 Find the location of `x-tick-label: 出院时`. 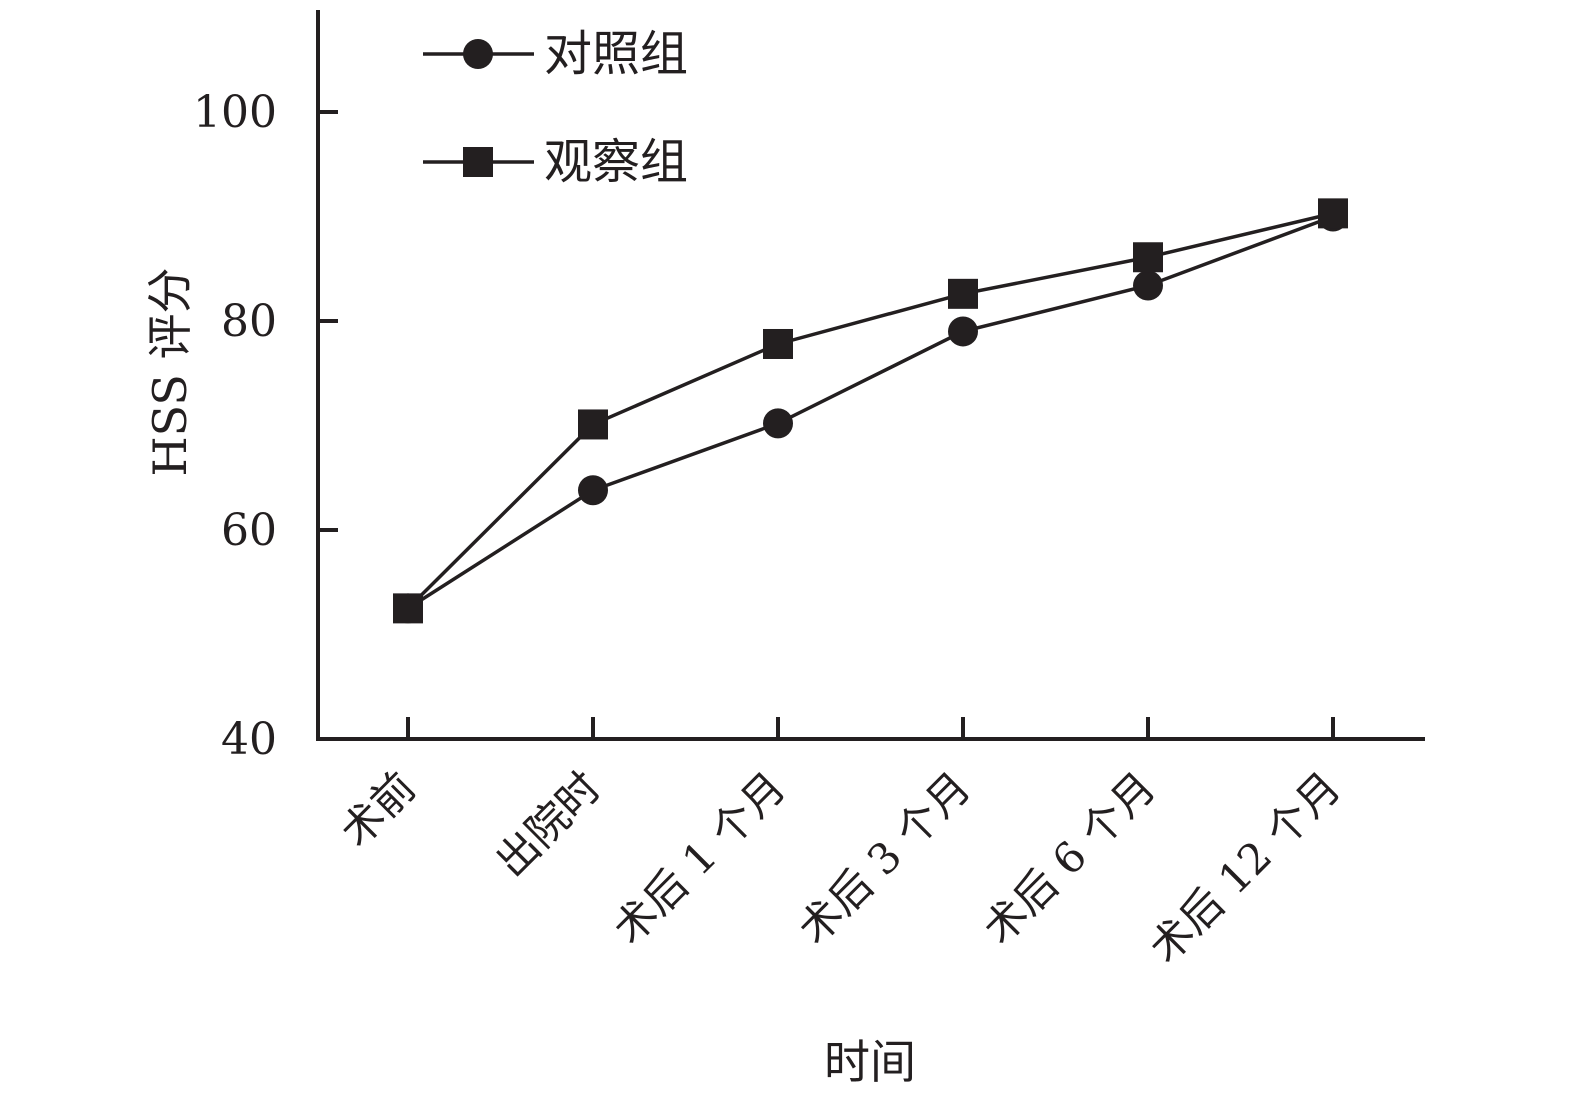

x-tick-label: 出院时 is located at coordinates (548, 824).